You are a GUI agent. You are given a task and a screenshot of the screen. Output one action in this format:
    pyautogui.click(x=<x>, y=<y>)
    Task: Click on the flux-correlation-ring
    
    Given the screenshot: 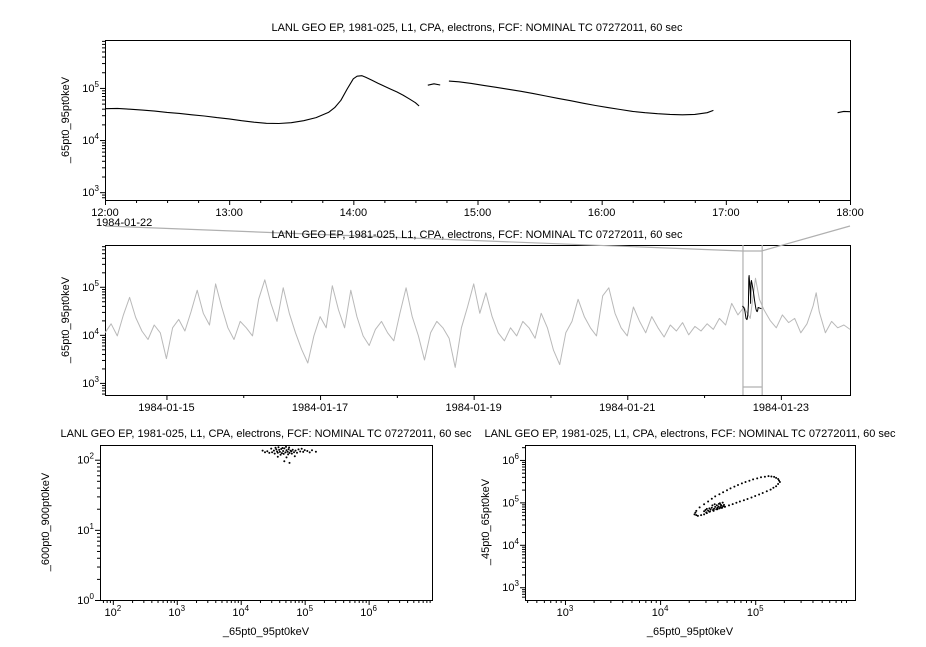 What is the action you would take?
    pyautogui.click(x=737, y=496)
    